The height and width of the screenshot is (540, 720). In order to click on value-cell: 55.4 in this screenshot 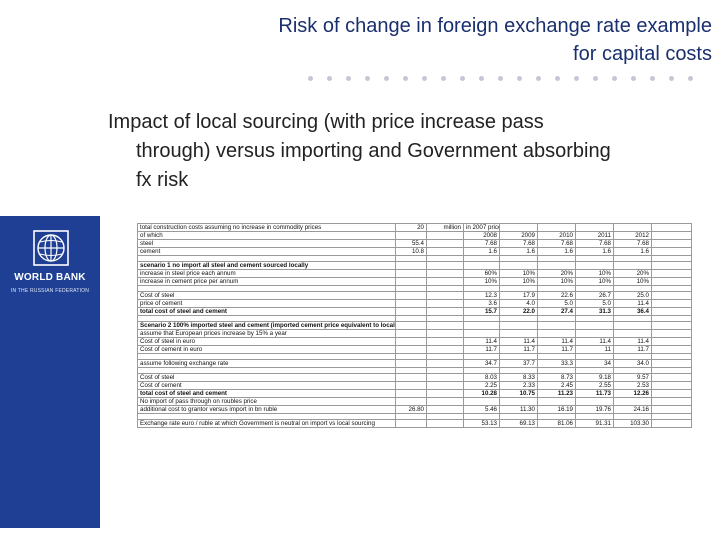, I will do `click(411, 243)`.